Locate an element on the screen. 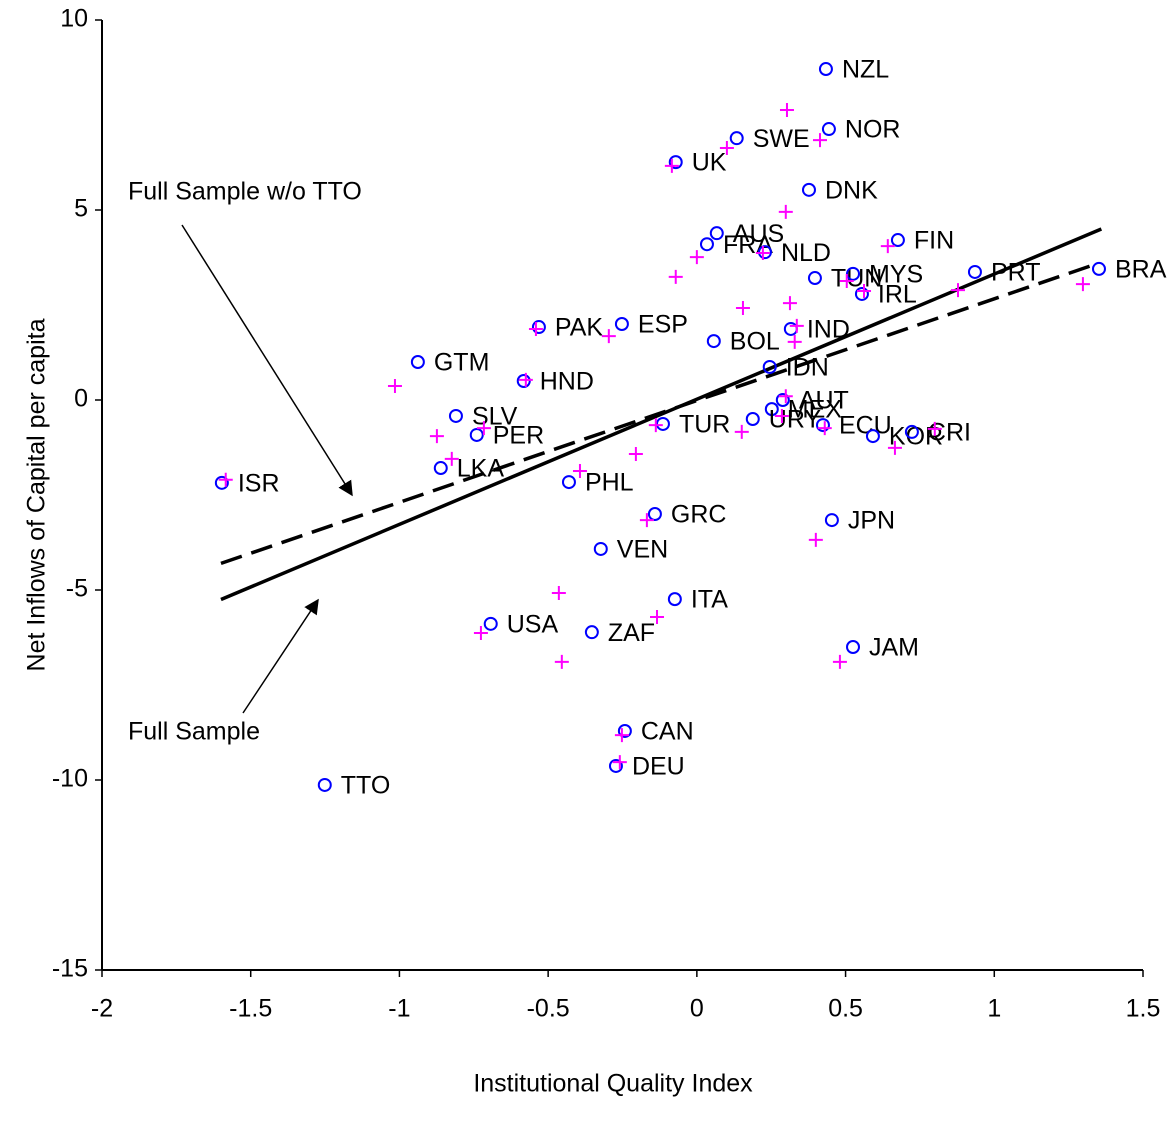 The width and height of the screenshot is (1173, 1133). point-label: AUS is located at coordinates (758, 234).